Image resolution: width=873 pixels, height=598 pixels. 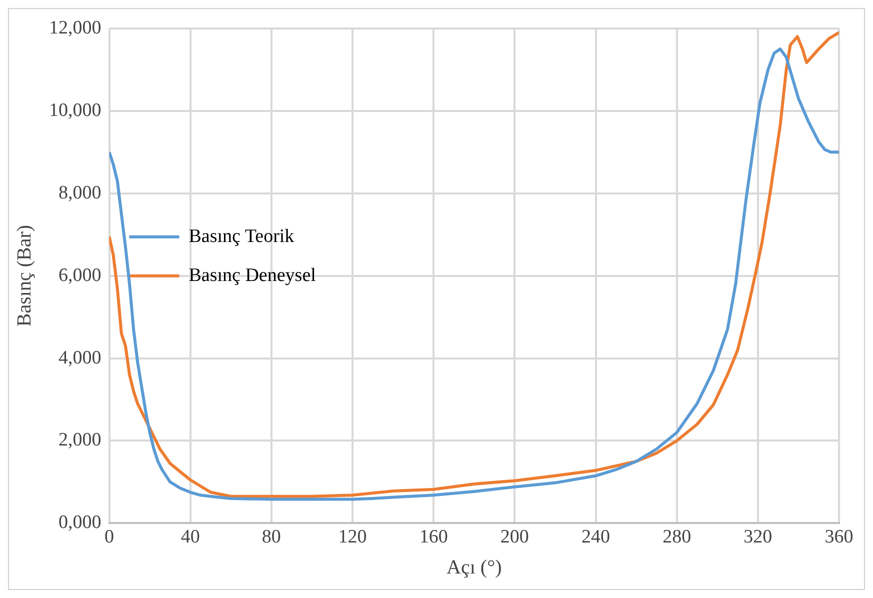 What do you see at coordinates (80, 193) in the screenshot?
I see `y-tick-label: 8,000` at bounding box center [80, 193].